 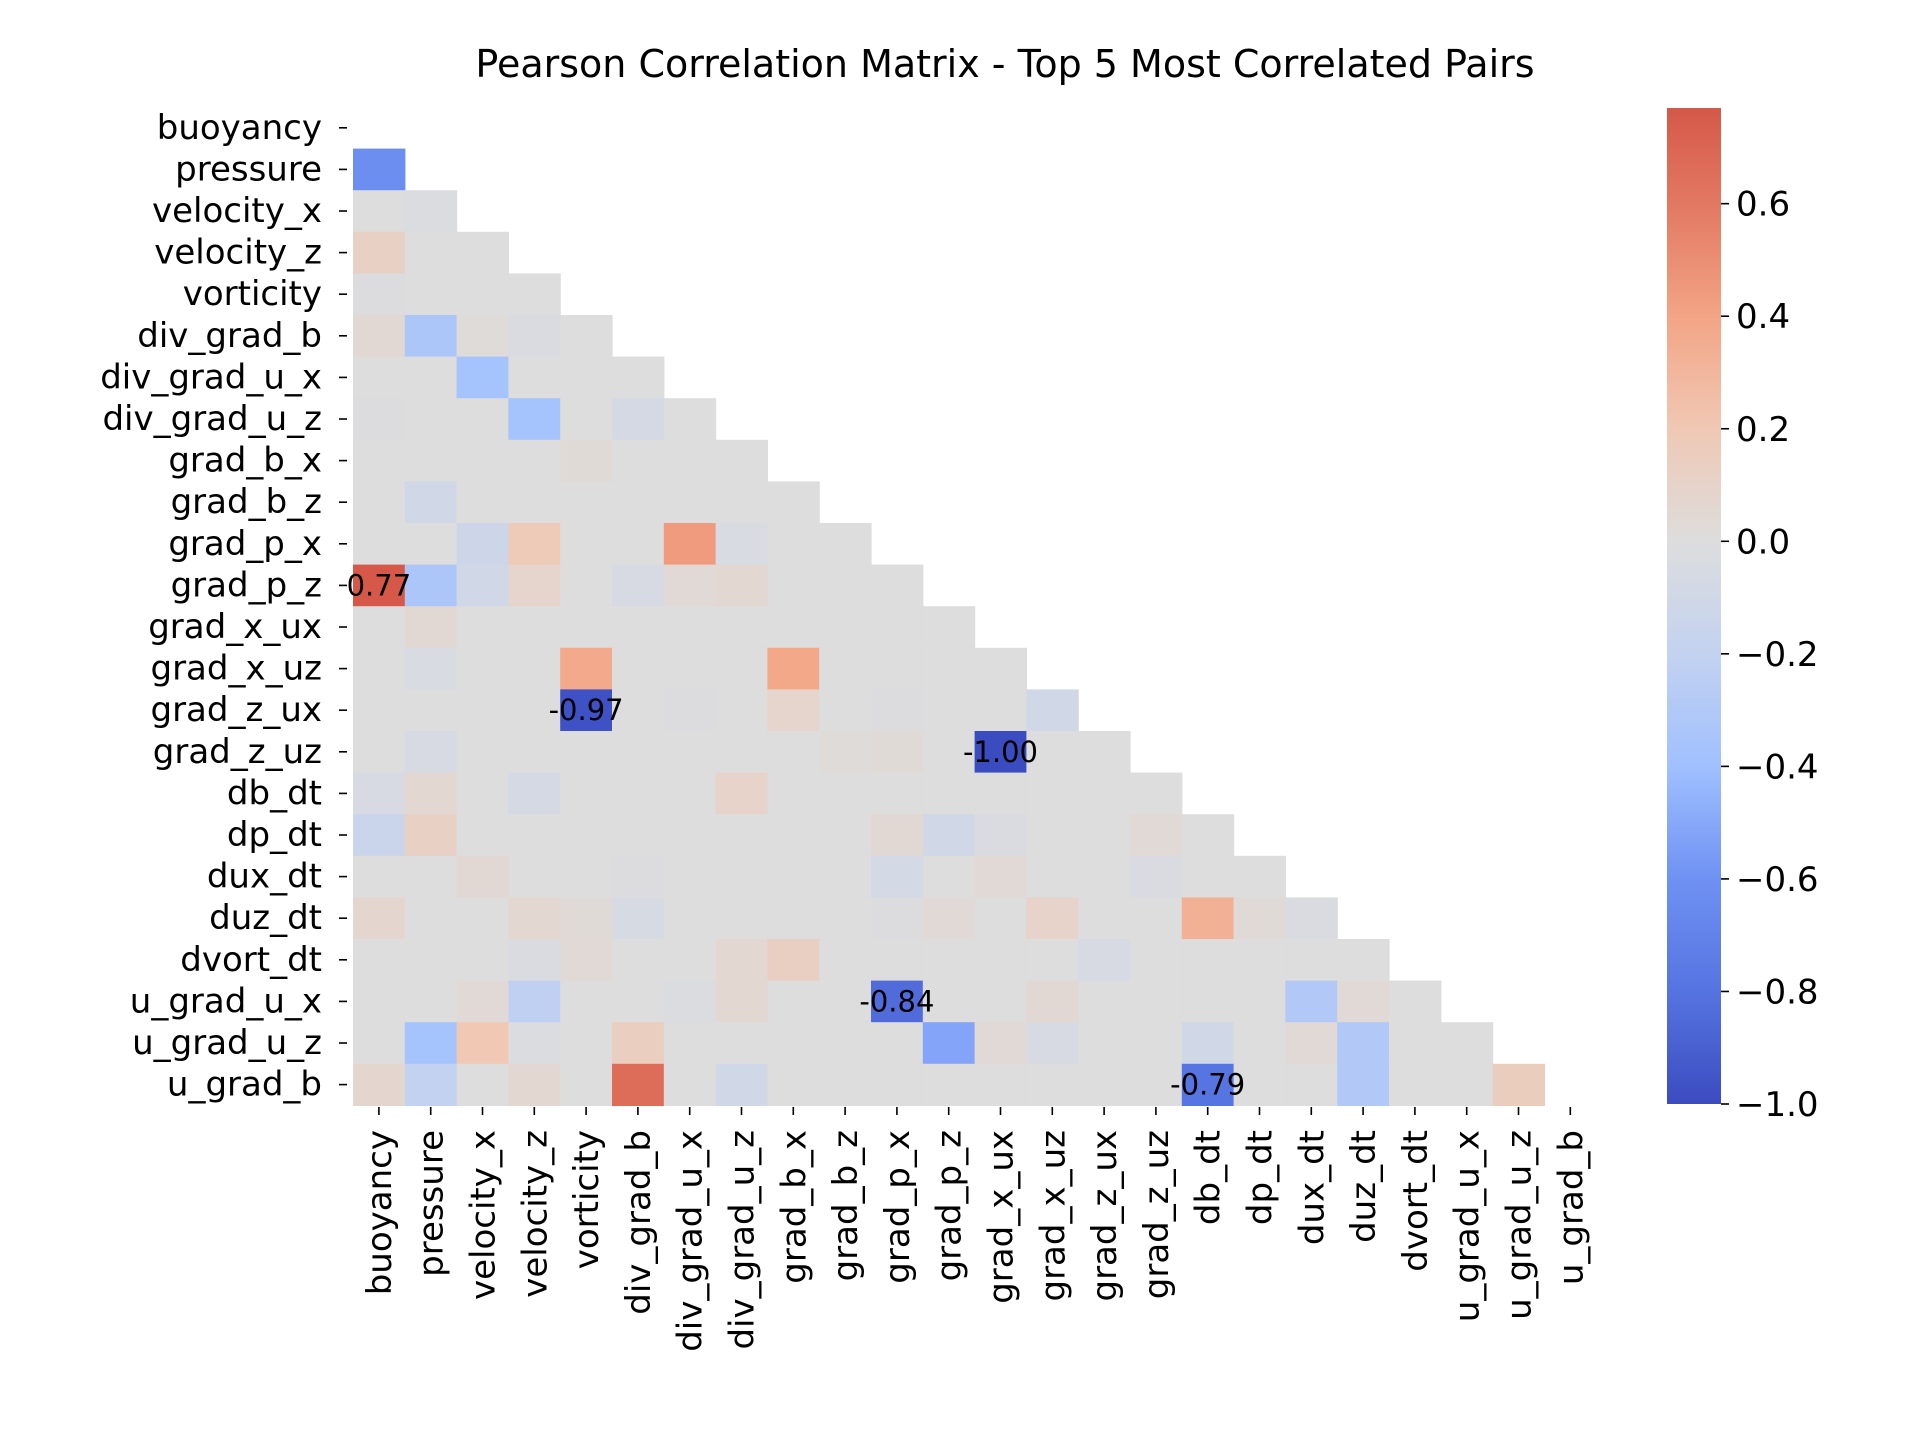 What do you see at coordinates (246, 585) in the screenshot?
I see `y-tick-label: grad_p_z` at bounding box center [246, 585].